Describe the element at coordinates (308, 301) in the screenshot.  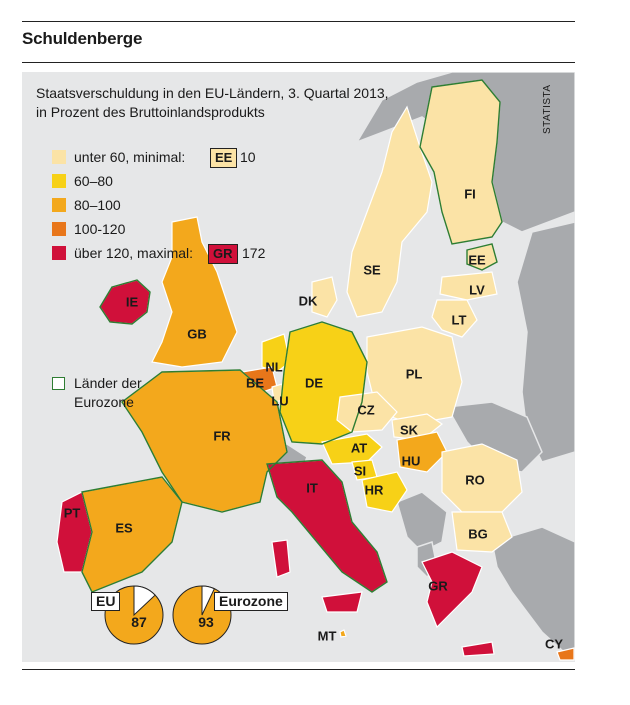
I see `country-label-dk: DK` at that location.